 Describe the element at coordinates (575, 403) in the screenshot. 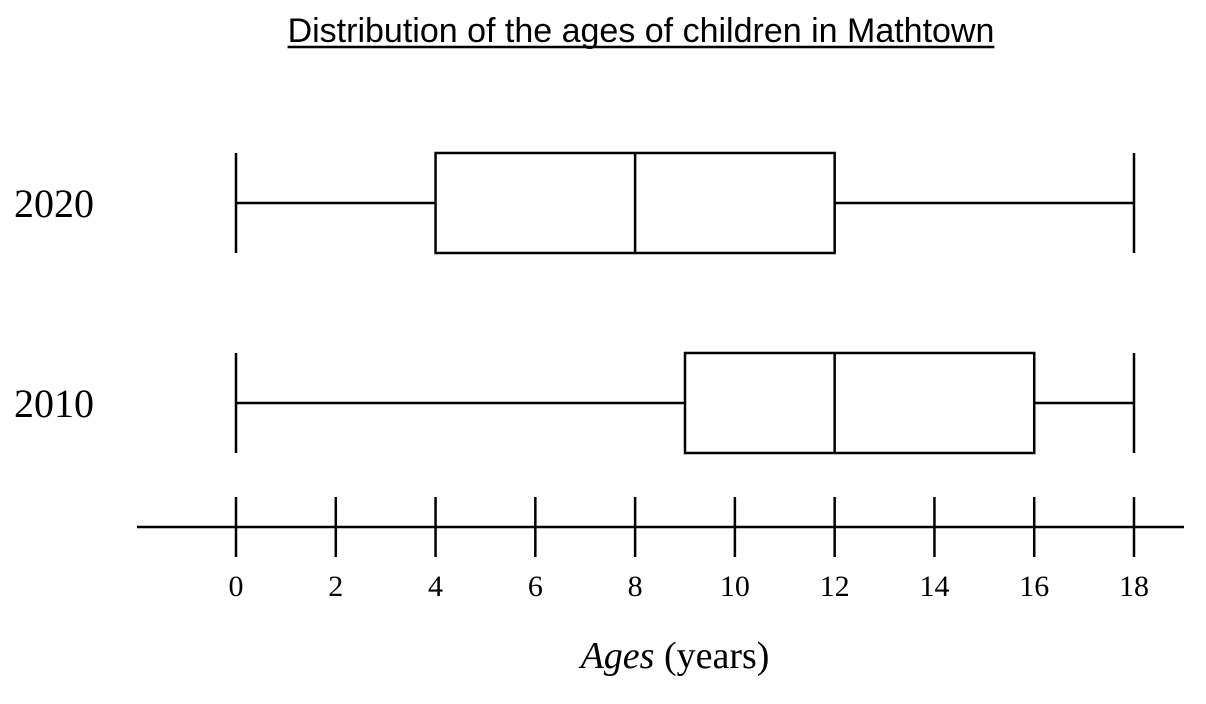

I see `boxplot-2010: 2010` at that location.